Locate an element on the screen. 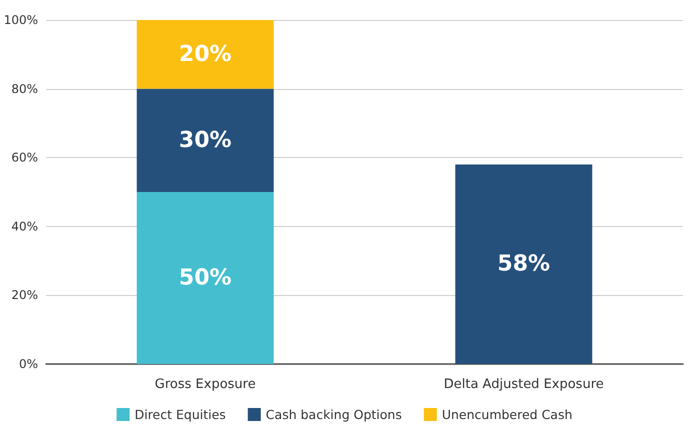 Image resolution: width=689 pixels, height=430 pixels. legend-label: Cash backing Options is located at coordinates (334, 414).